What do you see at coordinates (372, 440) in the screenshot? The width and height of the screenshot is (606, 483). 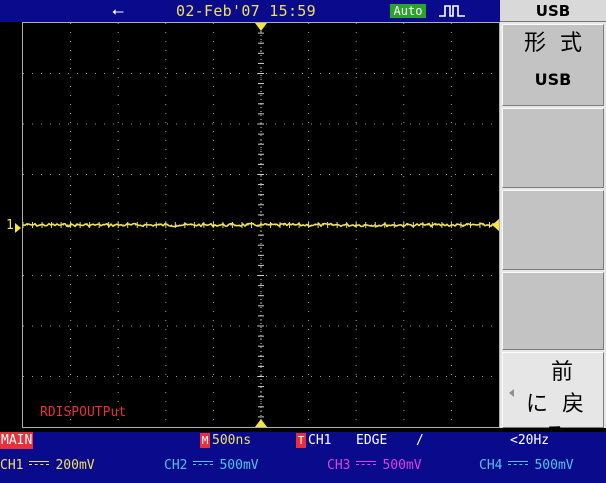 I see `trigger-type: EDGE` at bounding box center [372, 440].